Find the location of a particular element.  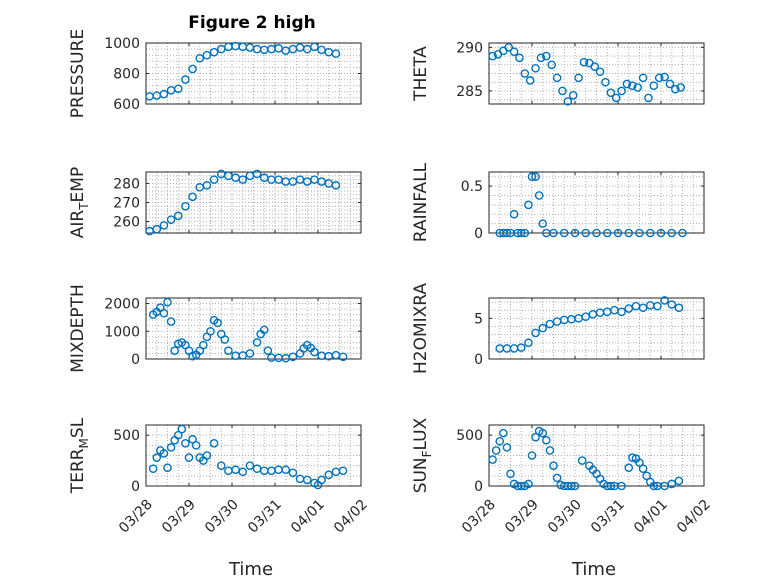

y-tick-label: 290 is located at coordinates (469, 48).